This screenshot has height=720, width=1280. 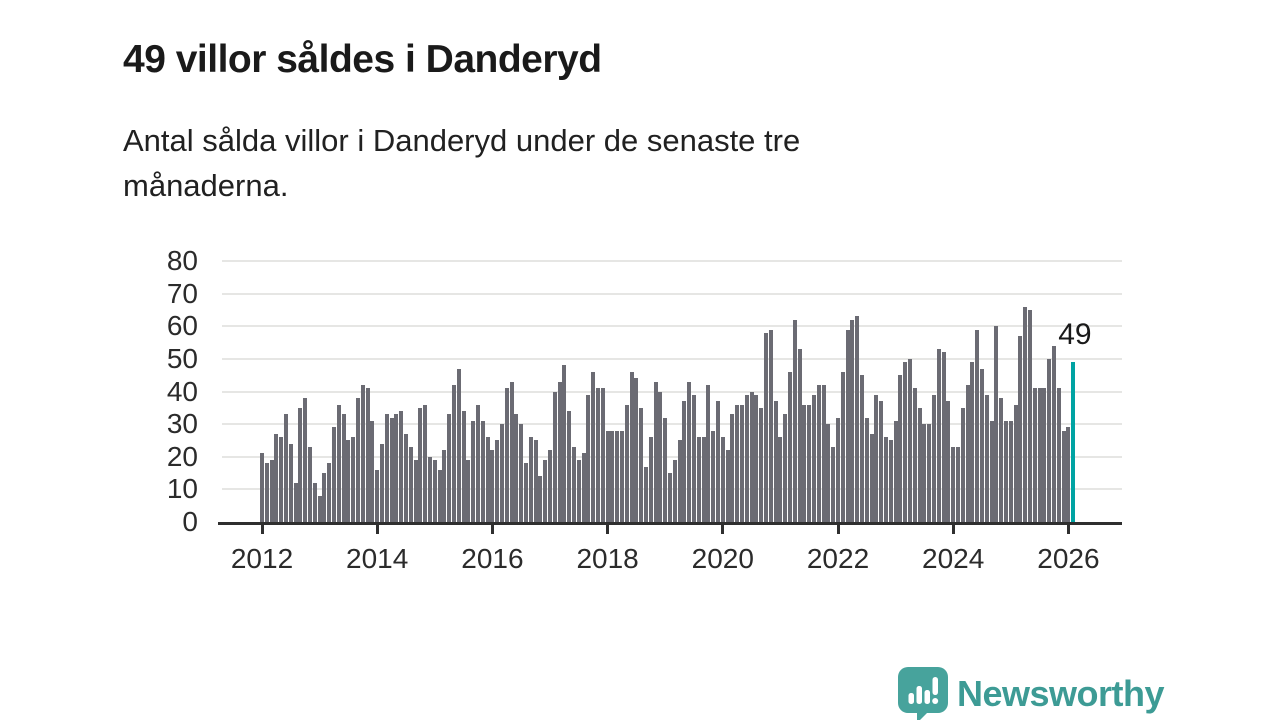 I want to click on x-tick-label-2012: 2012, so click(x=262, y=558).